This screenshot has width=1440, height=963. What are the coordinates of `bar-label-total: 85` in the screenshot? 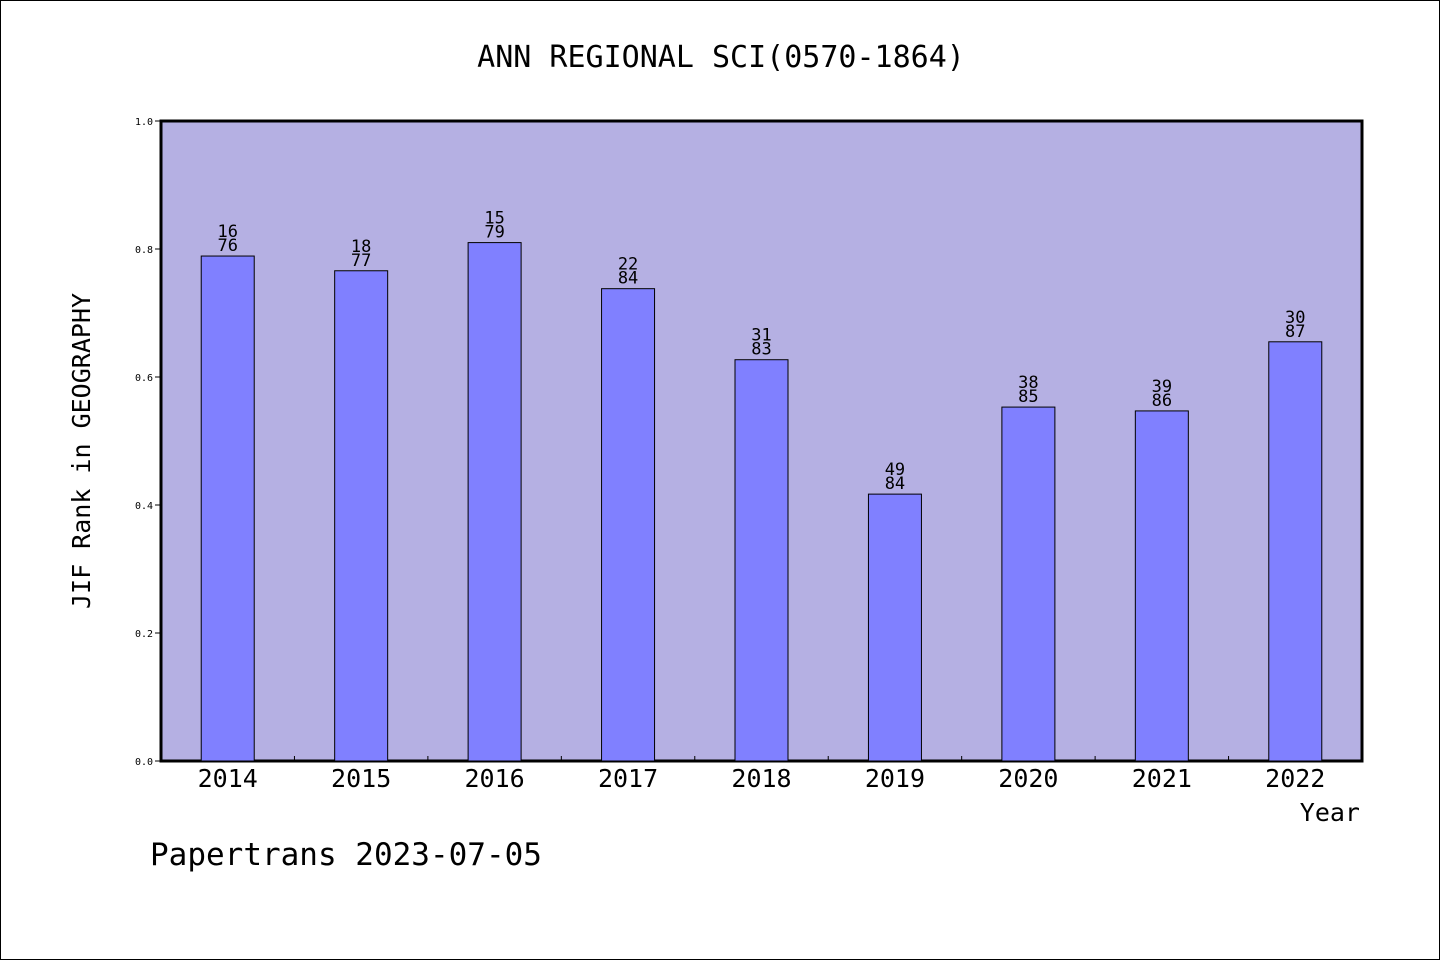 It's located at (1028, 397).